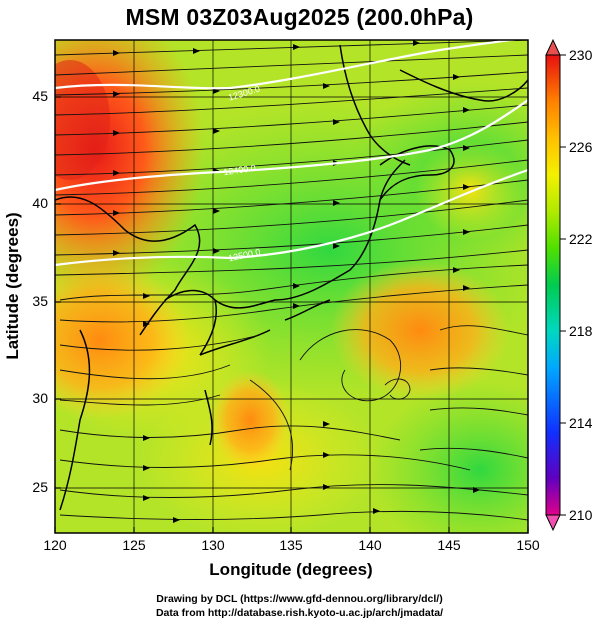 The height and width of the screenshot is (625, 599). What do you see at coordinates (581, 331) in the screenshot?
I see `colorbar-label: 218` at bounding box center [581, 331].